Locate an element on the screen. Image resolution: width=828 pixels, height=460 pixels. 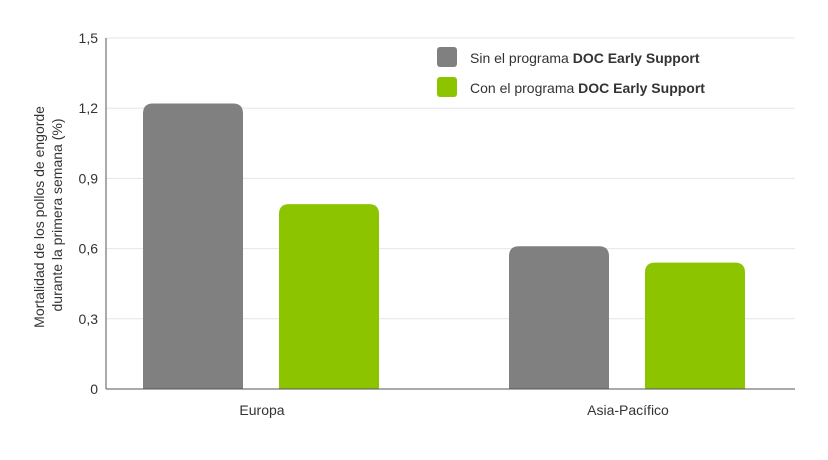
bar-asia-pacifico-con-programa is located at coordinates (695, 325).